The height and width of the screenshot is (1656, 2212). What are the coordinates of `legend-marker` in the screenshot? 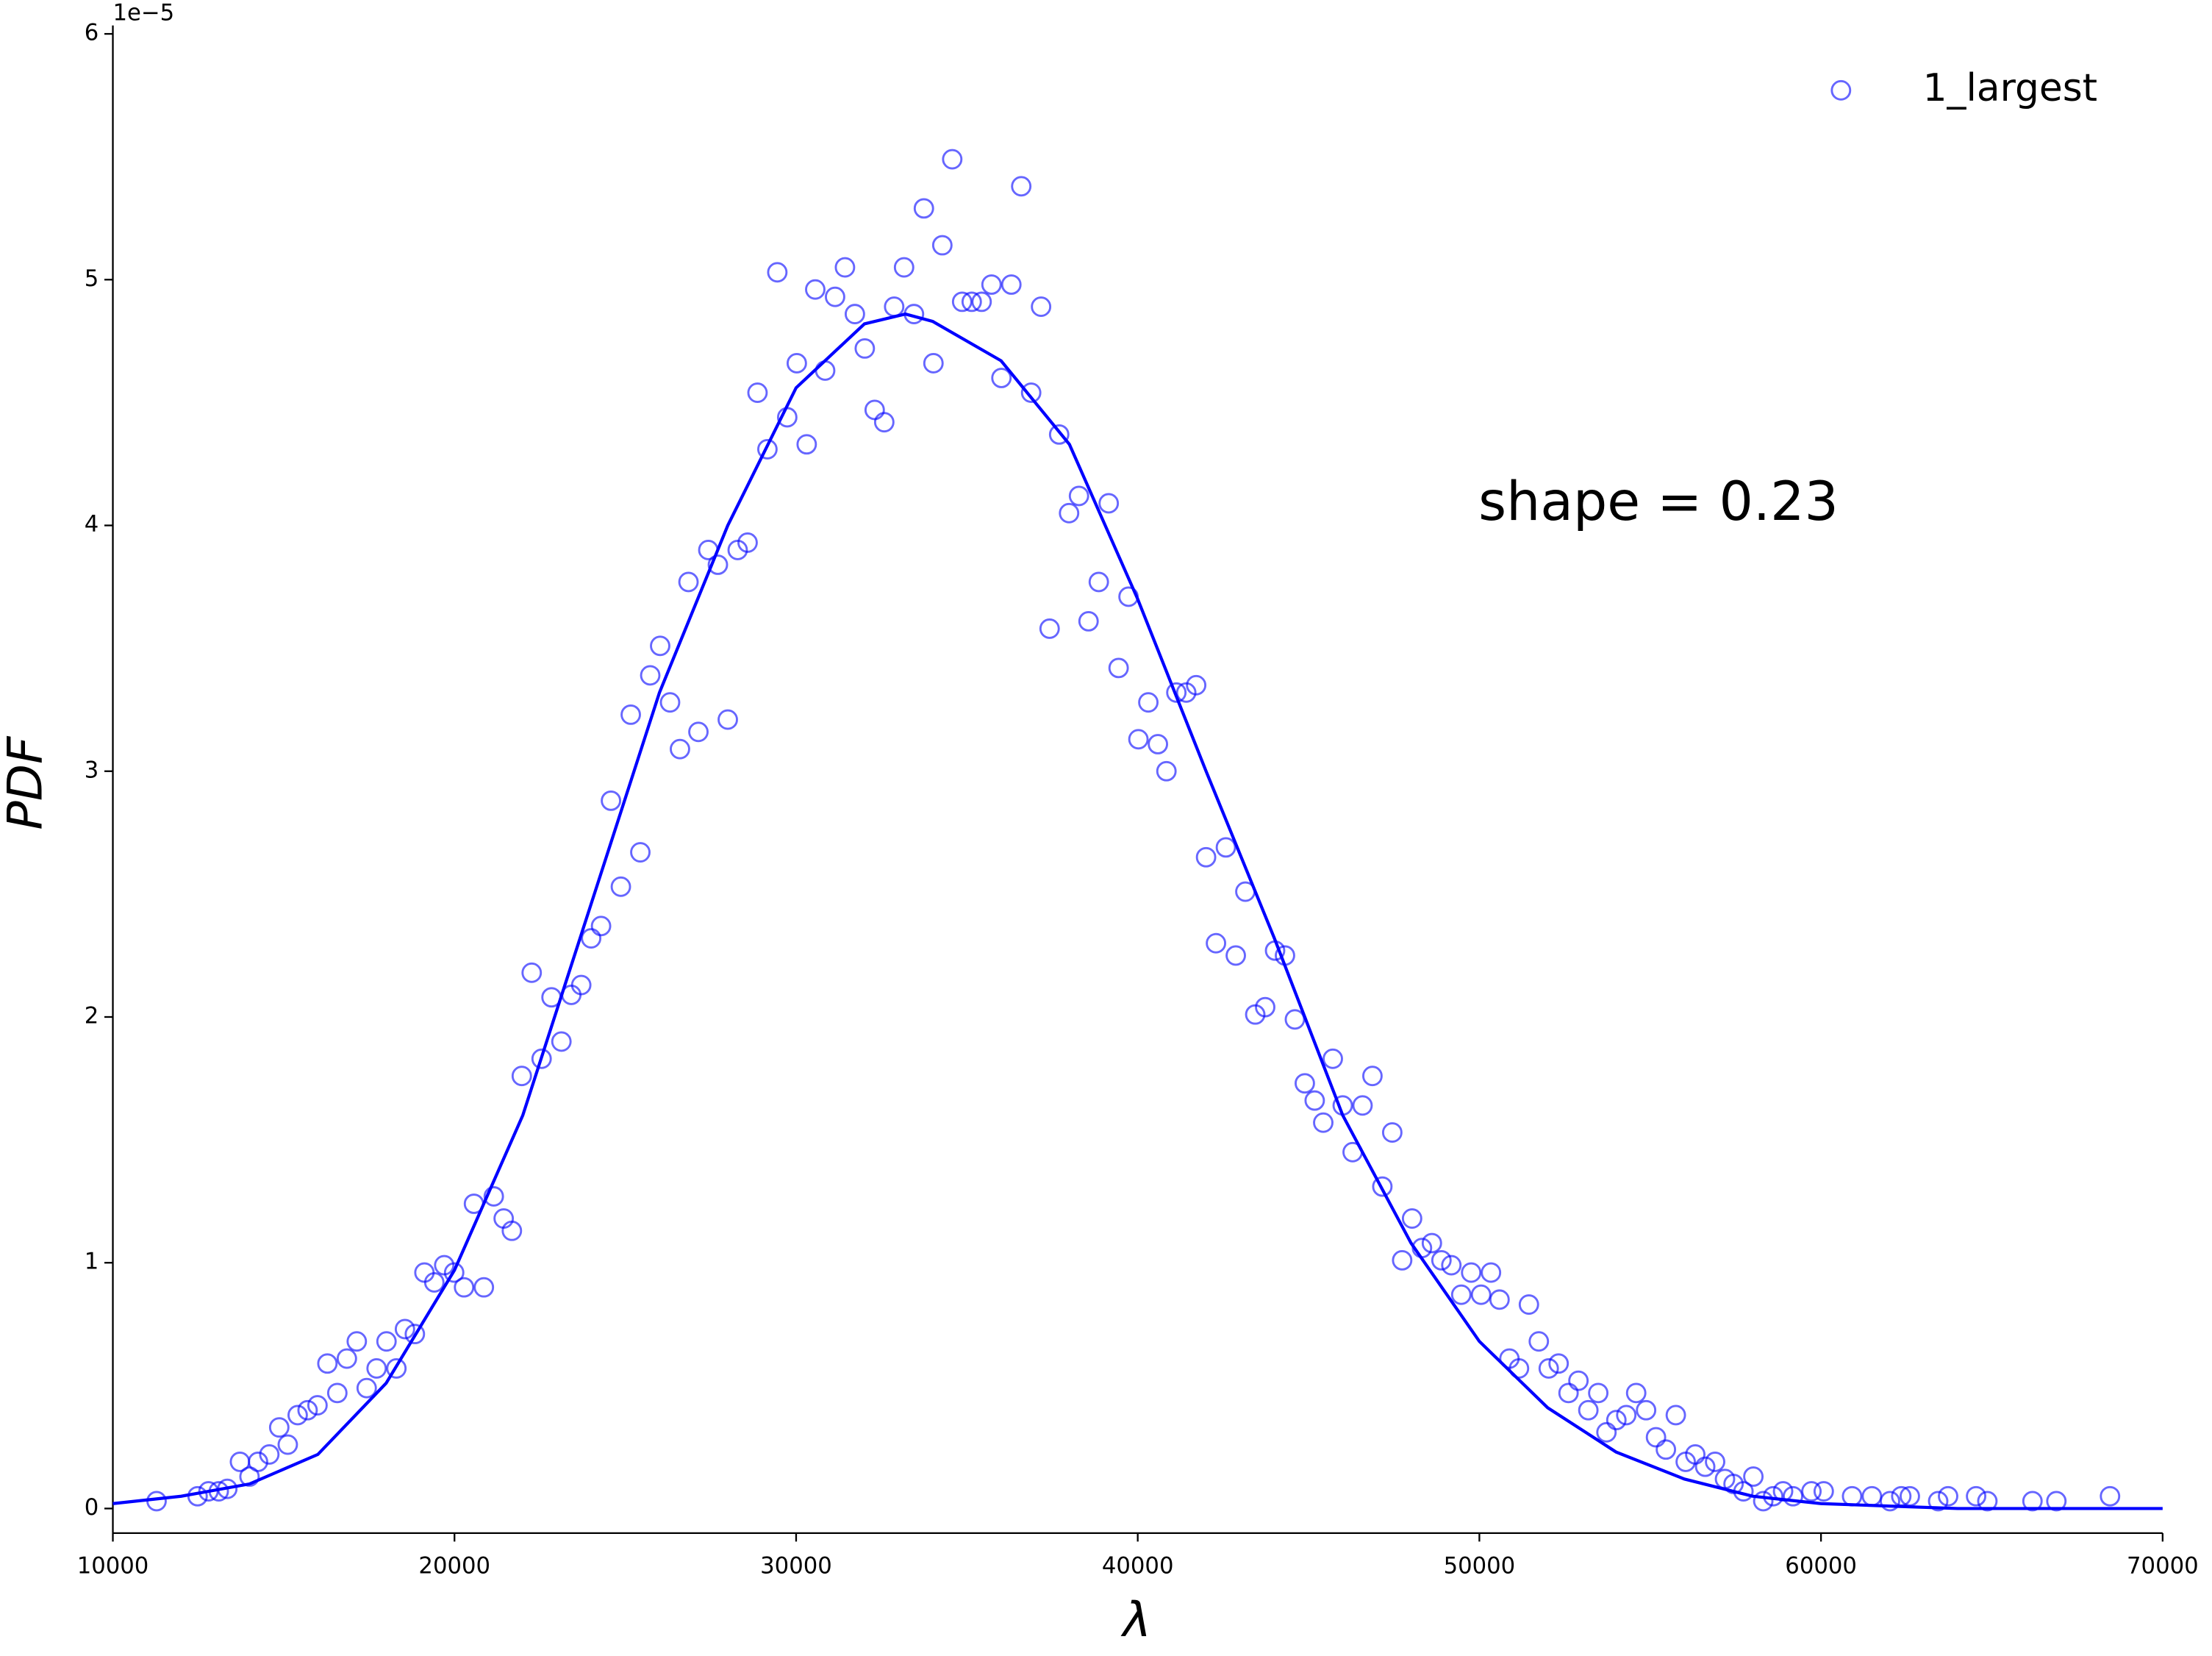 It's located at (1841, 90).